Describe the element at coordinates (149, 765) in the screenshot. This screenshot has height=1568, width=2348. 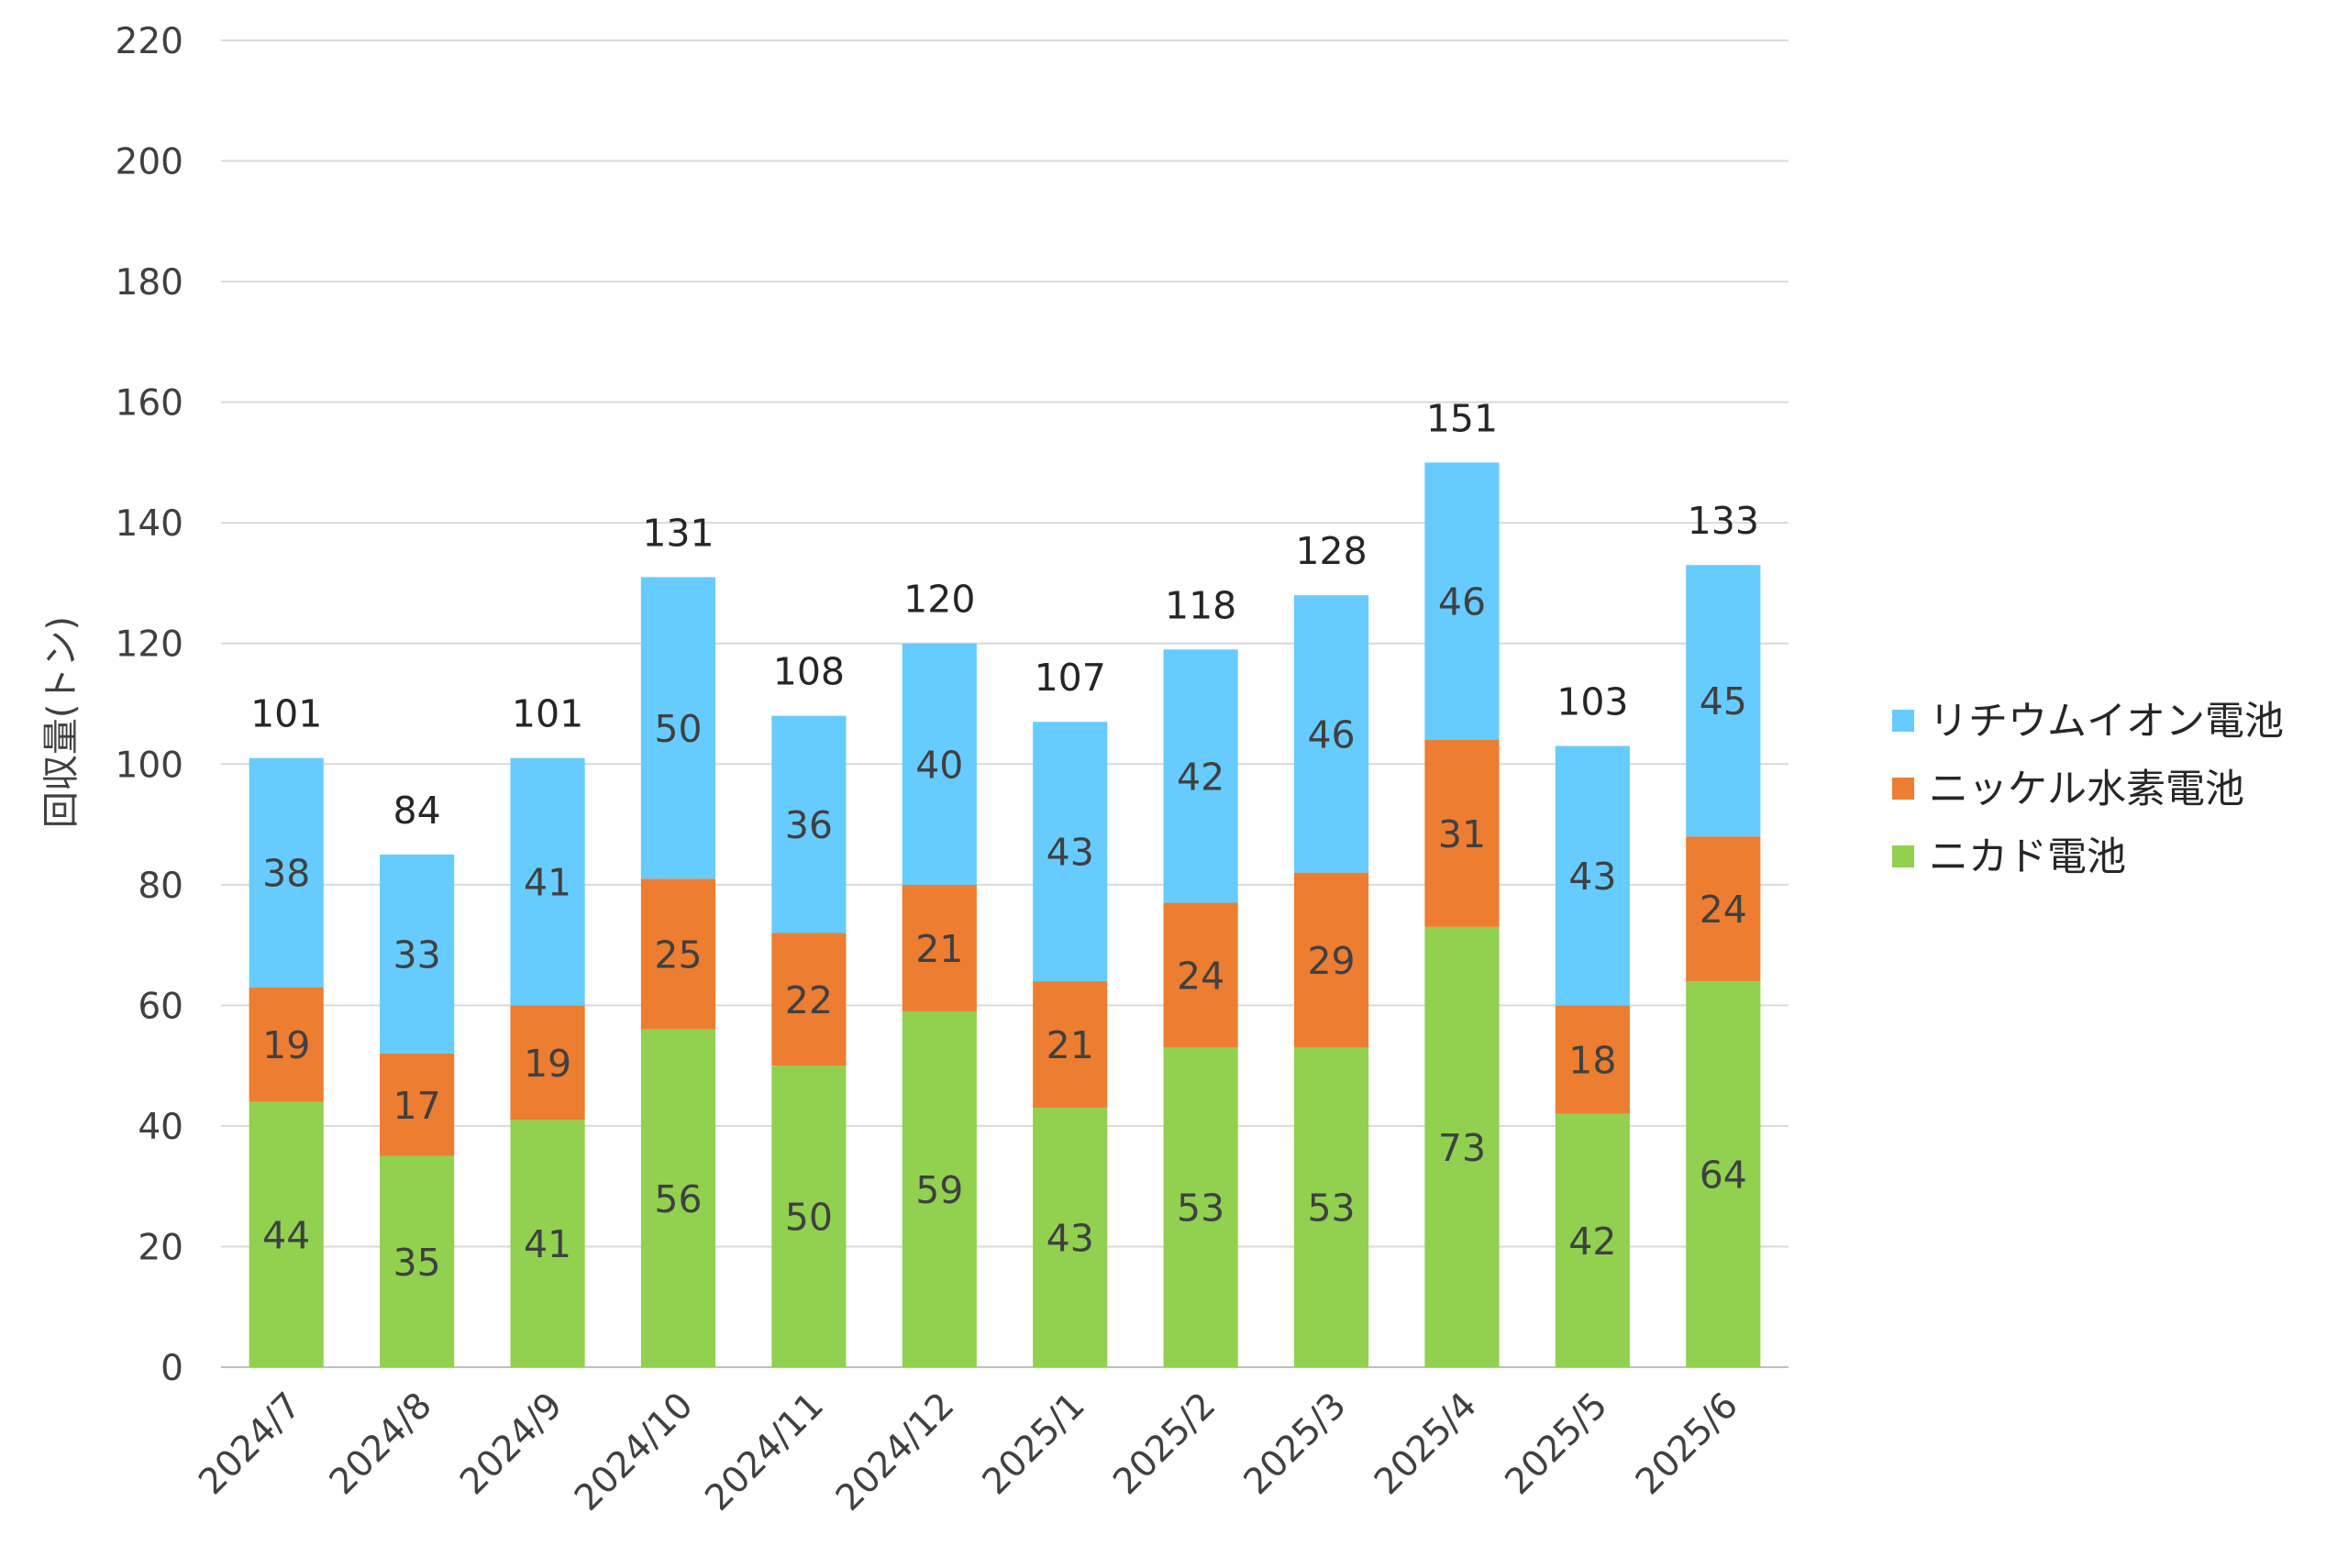
I see `y-tick-label: 100` at that location.